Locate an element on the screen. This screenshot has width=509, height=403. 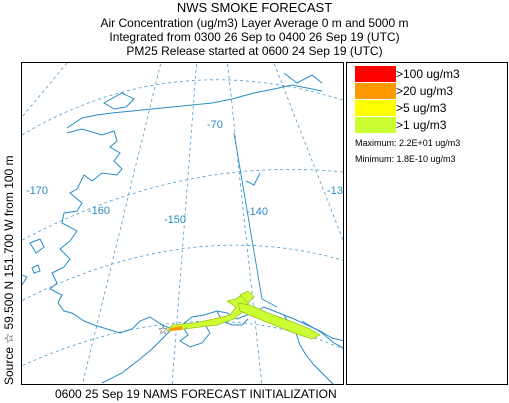
st-lawrence-island is located at coordinates (37, 246).